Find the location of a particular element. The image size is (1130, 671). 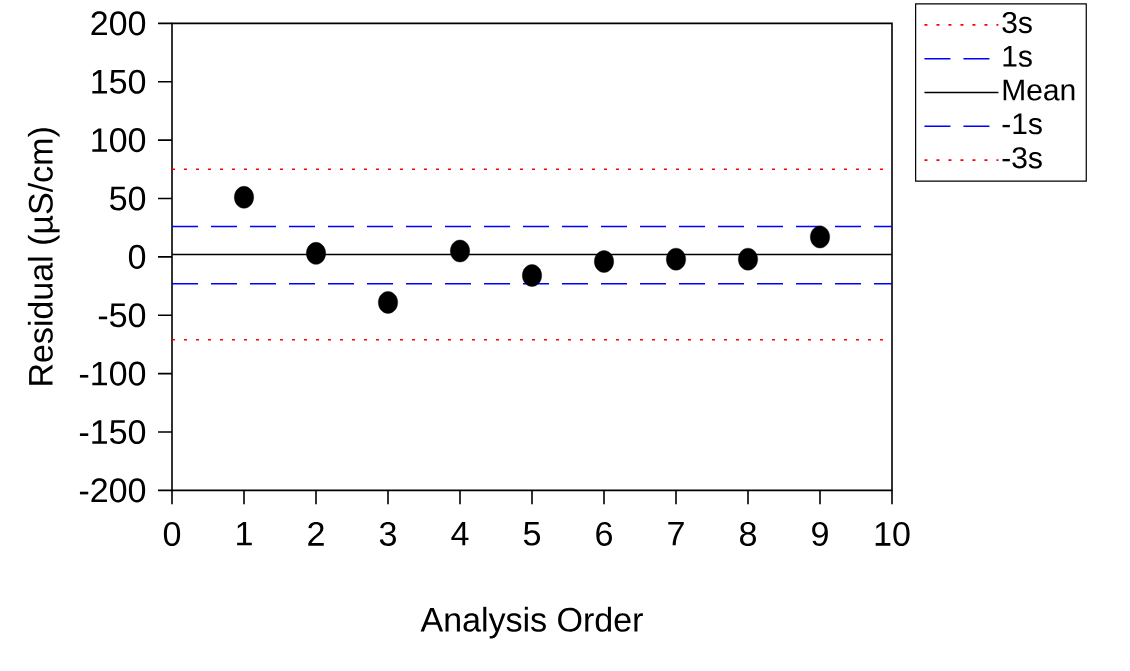

y-tick-label: 100 is located at coordinates (119, 139).